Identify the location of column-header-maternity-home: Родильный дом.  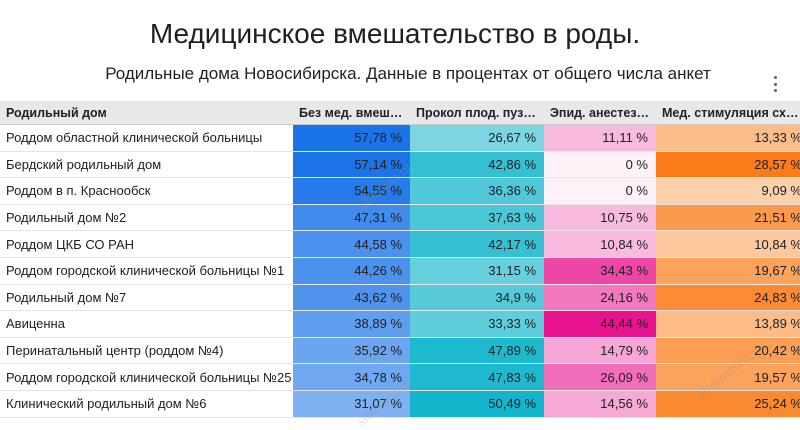
(146, 113).